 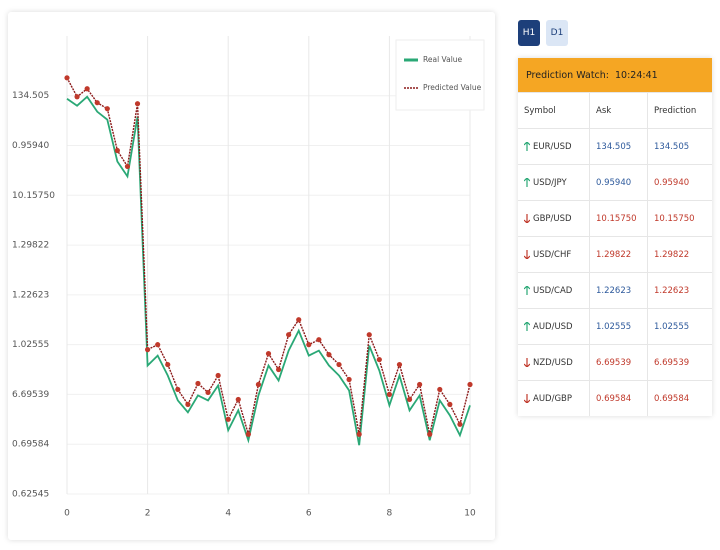 I want to click on table-row: USD/CAD 1.22623 1.22623, so click(x=615, y=290).